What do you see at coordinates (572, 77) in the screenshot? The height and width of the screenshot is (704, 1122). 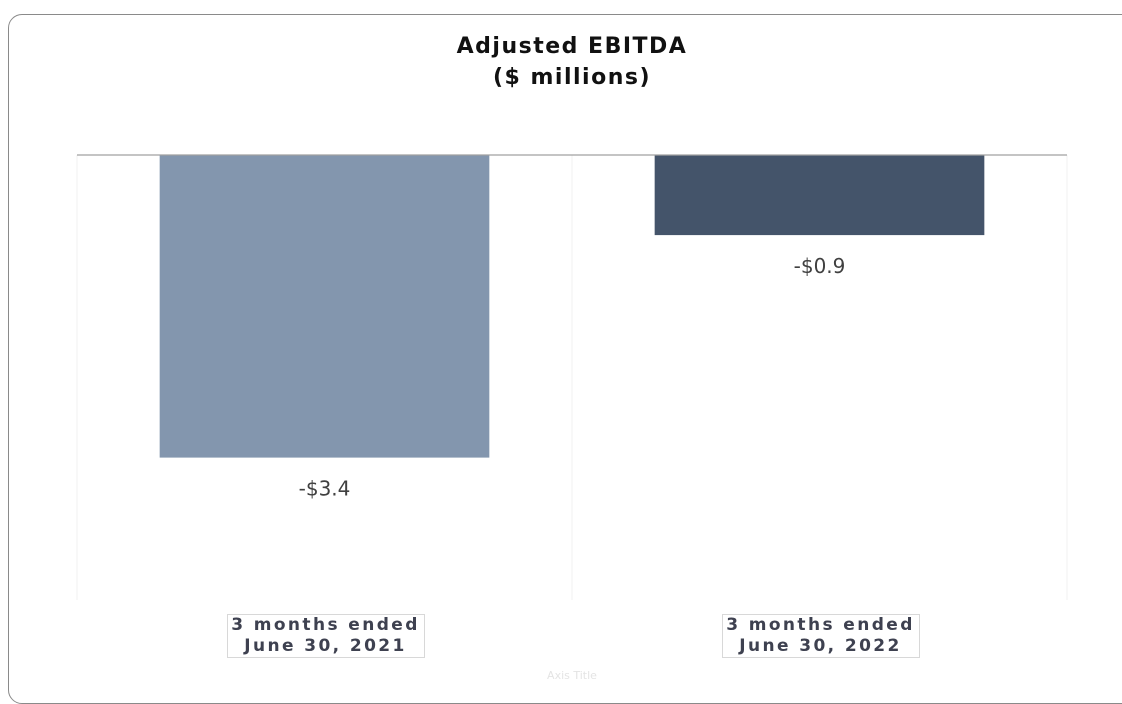 I see `chart-subtitle: ($ millions)` at bounding box center [572, 77].